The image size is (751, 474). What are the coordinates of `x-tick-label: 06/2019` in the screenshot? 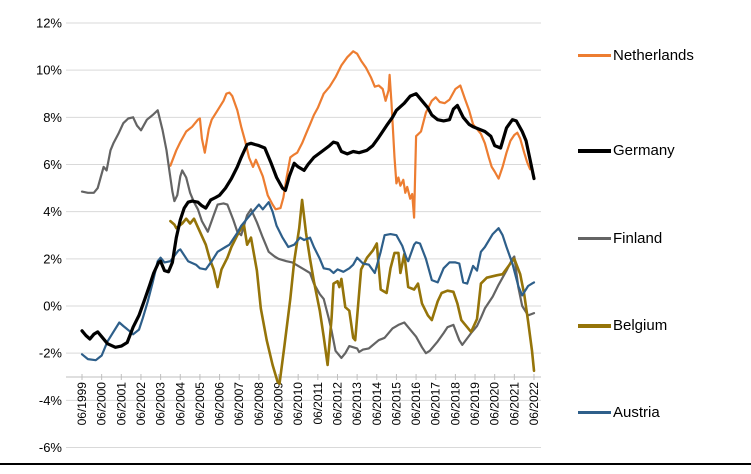 It's located at (475, 404).